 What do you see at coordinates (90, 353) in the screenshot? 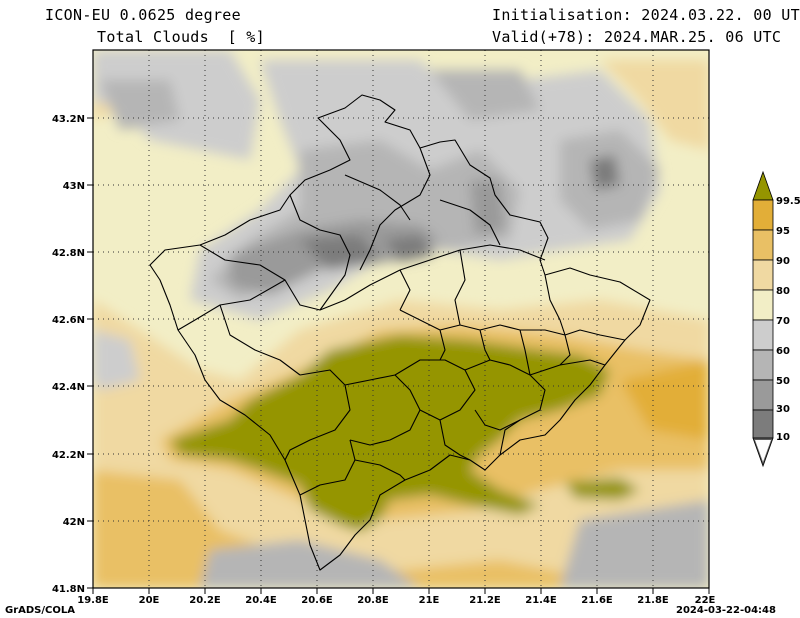
I see `y-tick-marks` at bounding box center [90, 353].